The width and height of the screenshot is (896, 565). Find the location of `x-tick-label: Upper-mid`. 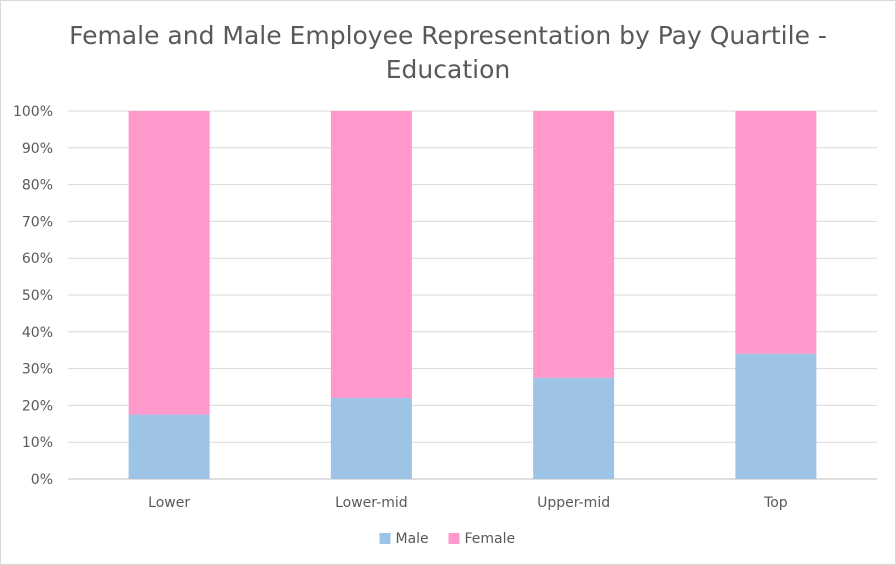

x-tick-label: Upper-mid is located at coordinates (573, 503).